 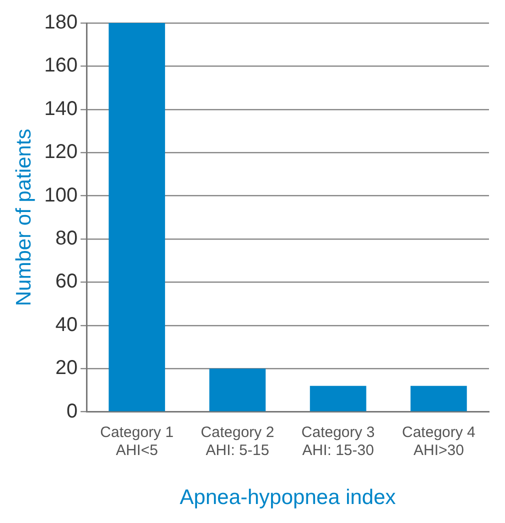 I want to click on y-tick-label: 0, so click(x=72, y=411).